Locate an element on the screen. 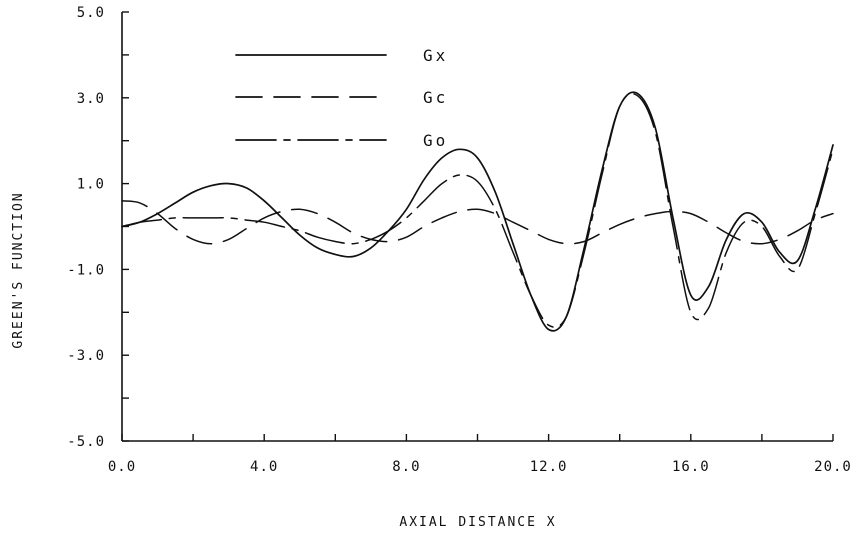 Image resolution: width=862 pixels, height=535 pixels. series-line-gc is located at coordinates (477, 222).